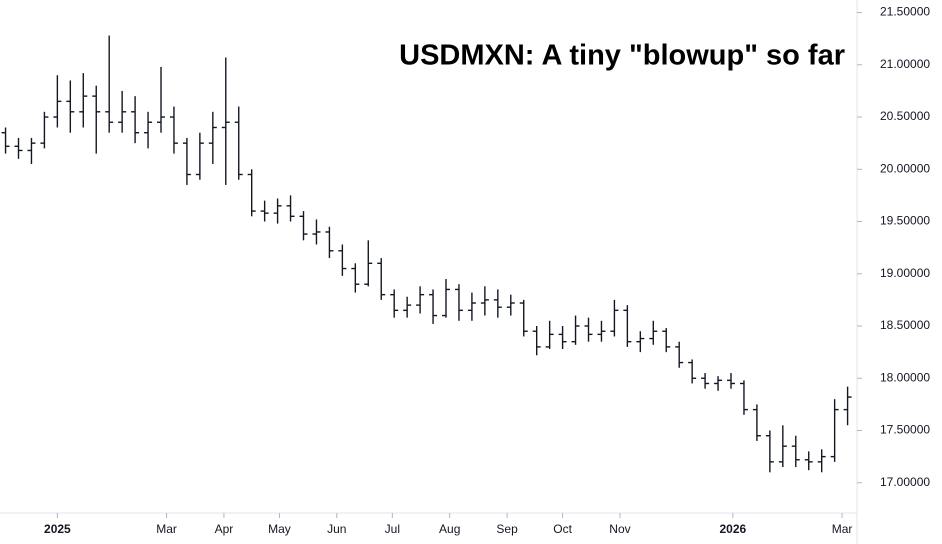 This screenshot has width=942, height=544. I want to click on x-tick-label: Nov, so click(619, 529).